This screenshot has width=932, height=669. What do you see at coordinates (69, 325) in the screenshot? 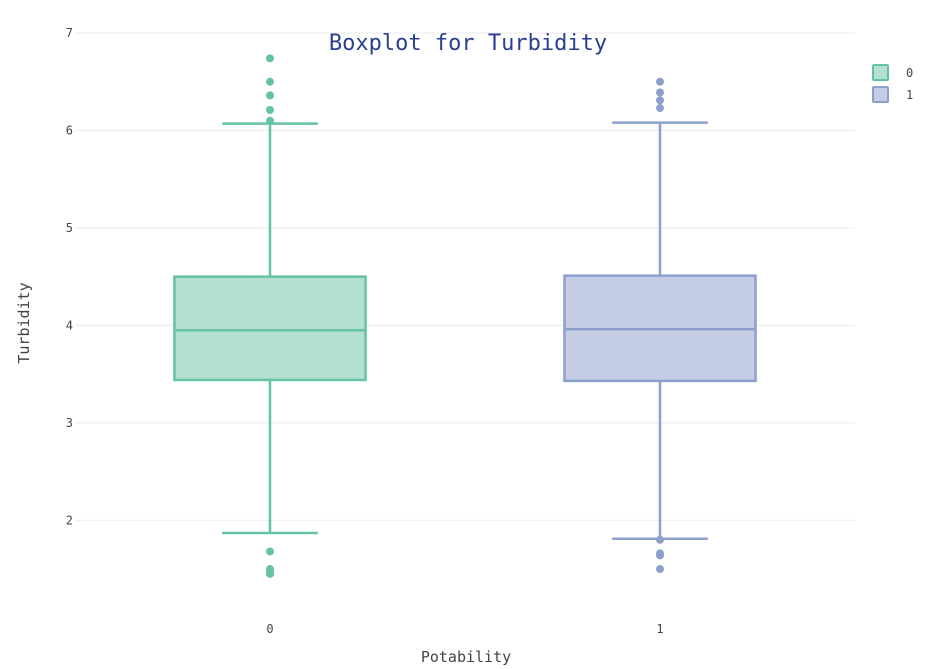
I see `y-tick-label: 4` at bounding box center [69, 325].